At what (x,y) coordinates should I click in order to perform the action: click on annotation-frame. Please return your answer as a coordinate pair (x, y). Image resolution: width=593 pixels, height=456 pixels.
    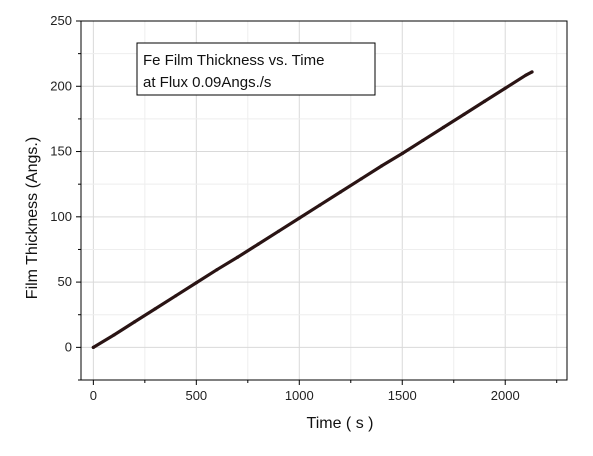
    Looking at the image, I should click on (256, 69).